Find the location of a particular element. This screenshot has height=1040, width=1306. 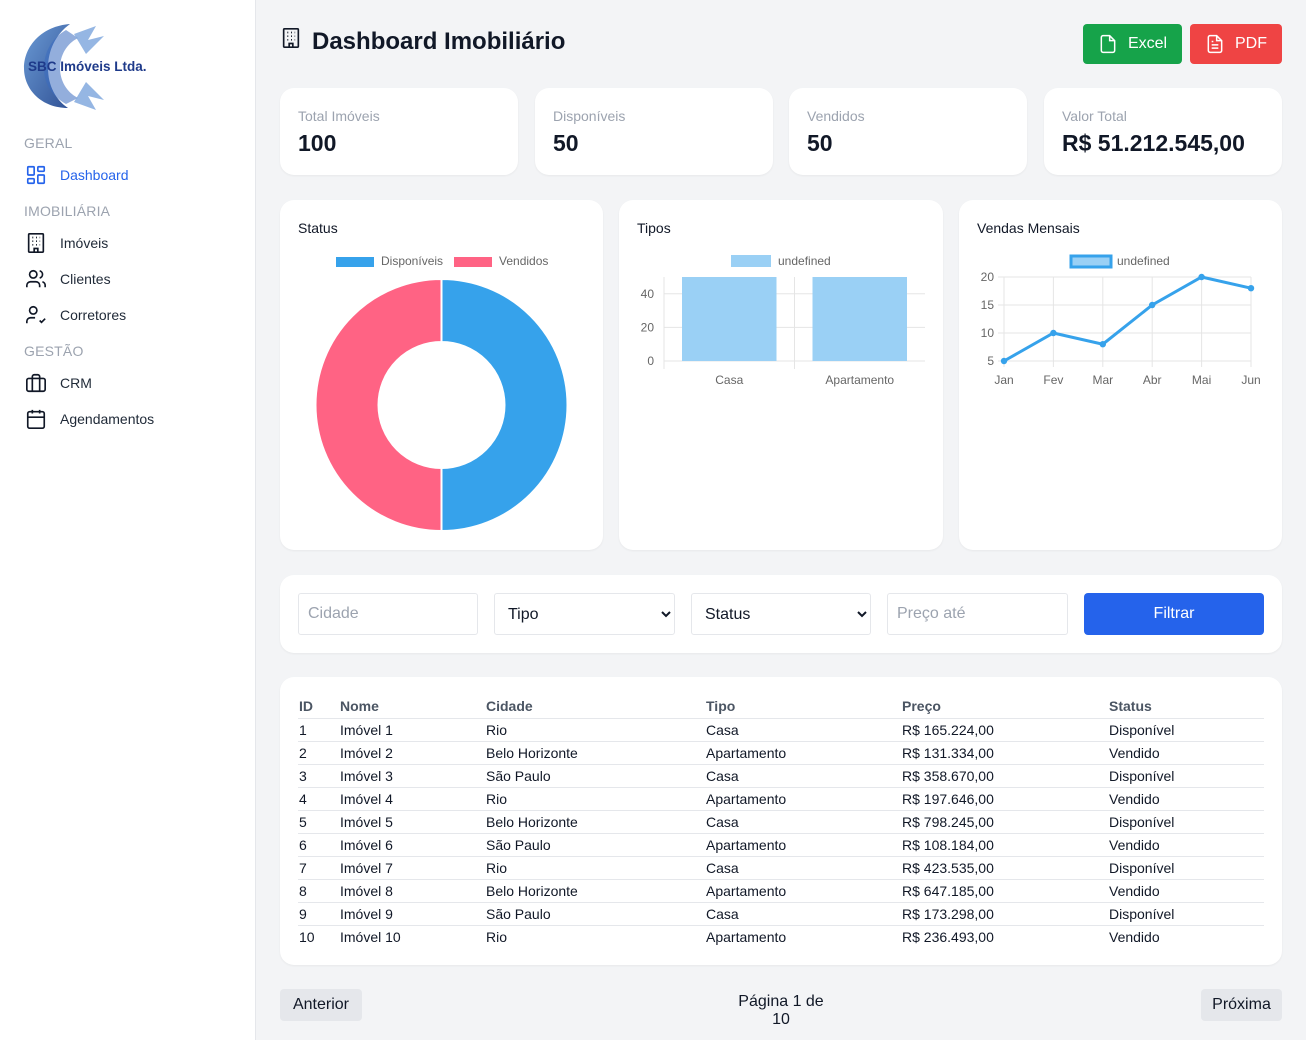

table-cell: Imóvel 5 is located at coordinates (412, 822).